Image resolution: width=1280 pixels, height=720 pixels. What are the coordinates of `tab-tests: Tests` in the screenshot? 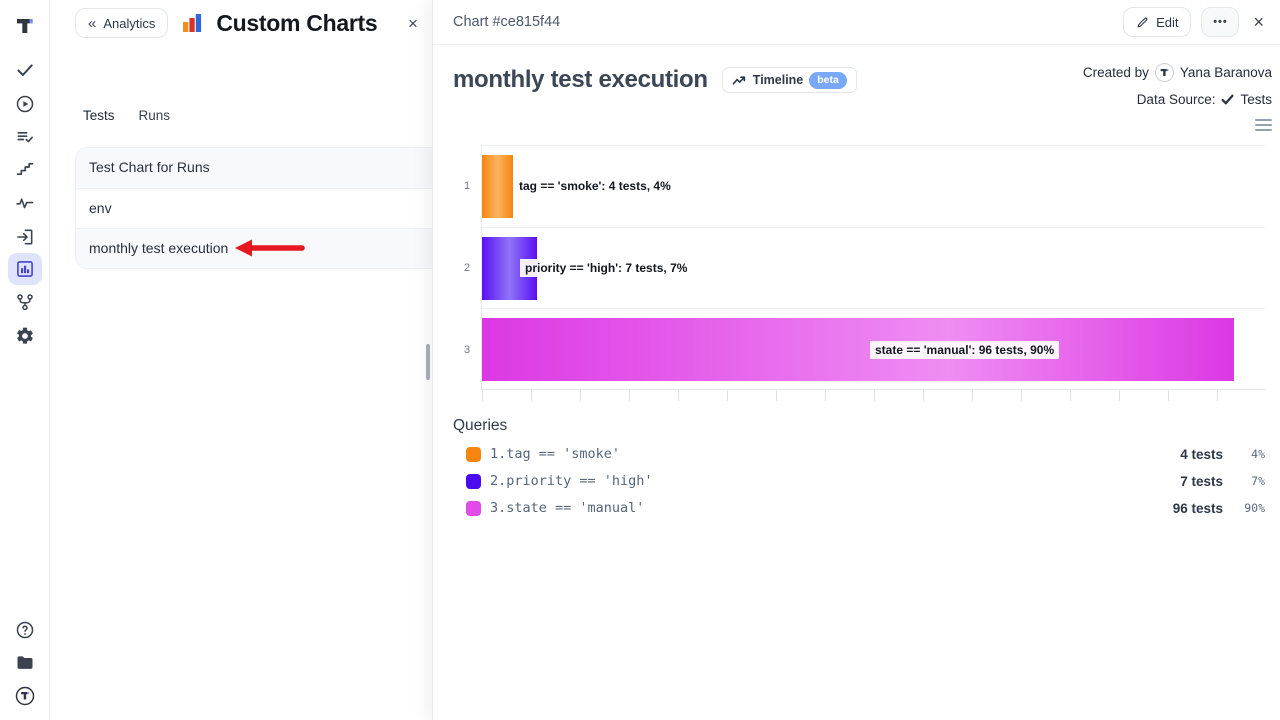 It's located at (99, 115).